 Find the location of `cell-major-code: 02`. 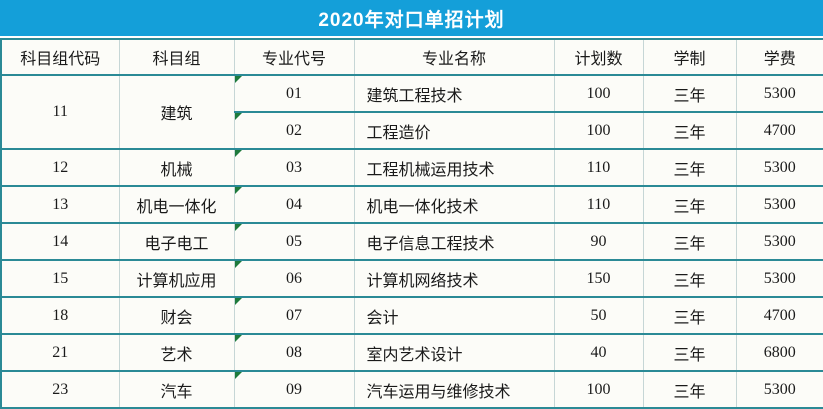

cell-major-code: 02 is located at coordinates (294, 131).